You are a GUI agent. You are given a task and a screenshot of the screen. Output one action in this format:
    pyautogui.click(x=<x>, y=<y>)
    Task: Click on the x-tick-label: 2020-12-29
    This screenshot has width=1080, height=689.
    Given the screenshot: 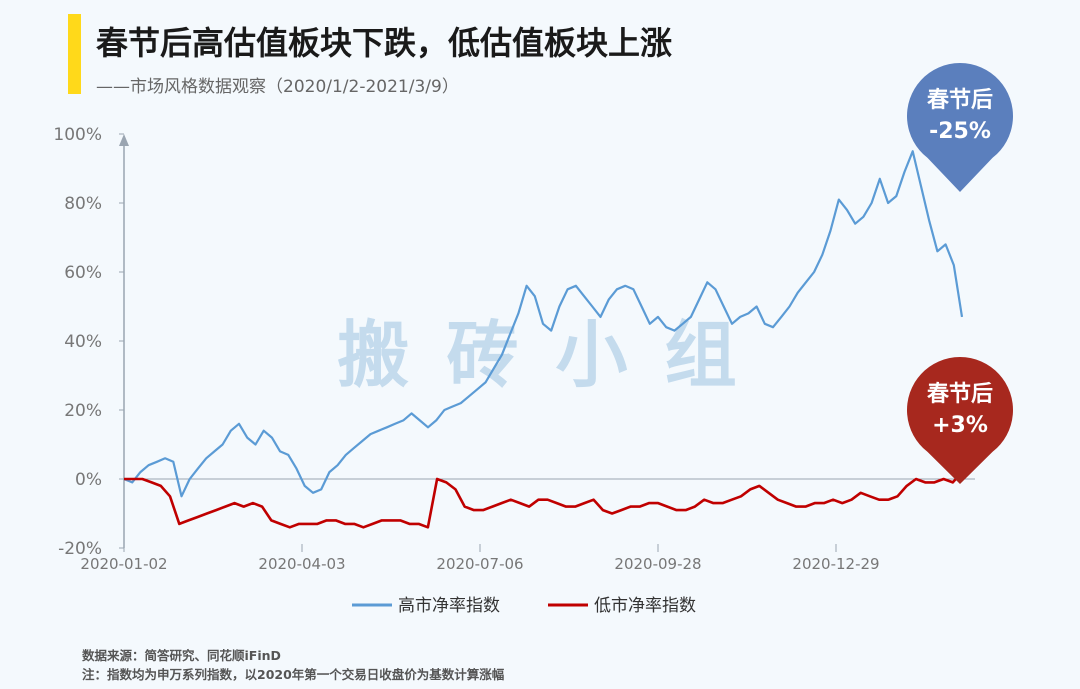 What is the action you would take?
    pyautogui.click(x=835, y=564)
    